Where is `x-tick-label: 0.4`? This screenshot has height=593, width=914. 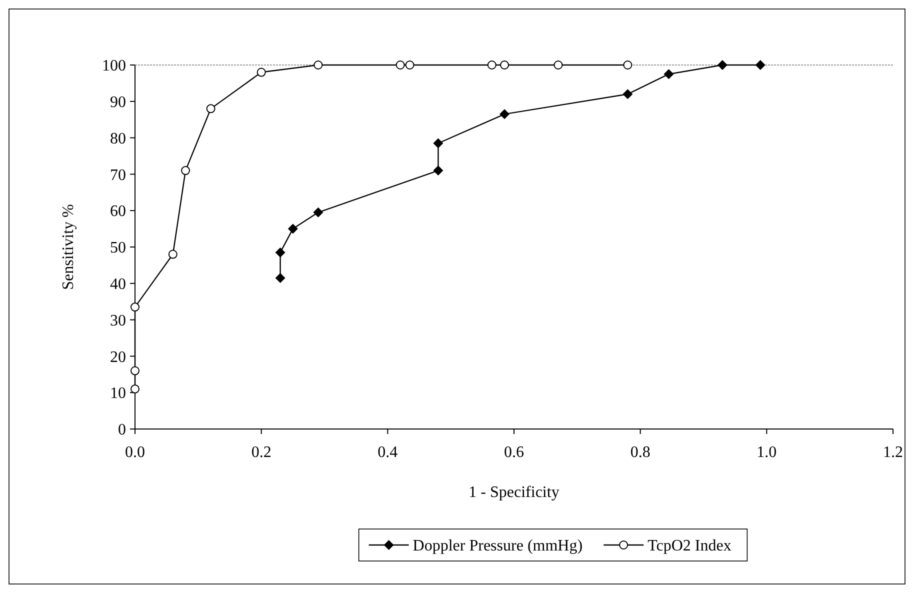
x-tick-label: 0.4 is located at coordinates (388, 452).